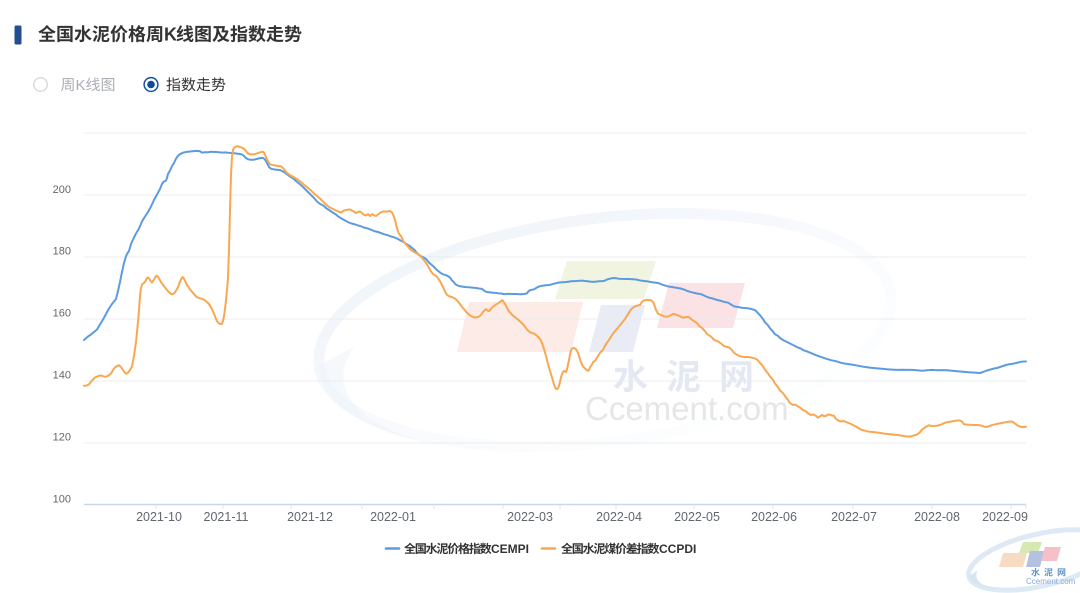 This screenshot has height=593, width=1080. I want to click on svg-text: 180, so click(62, 252).